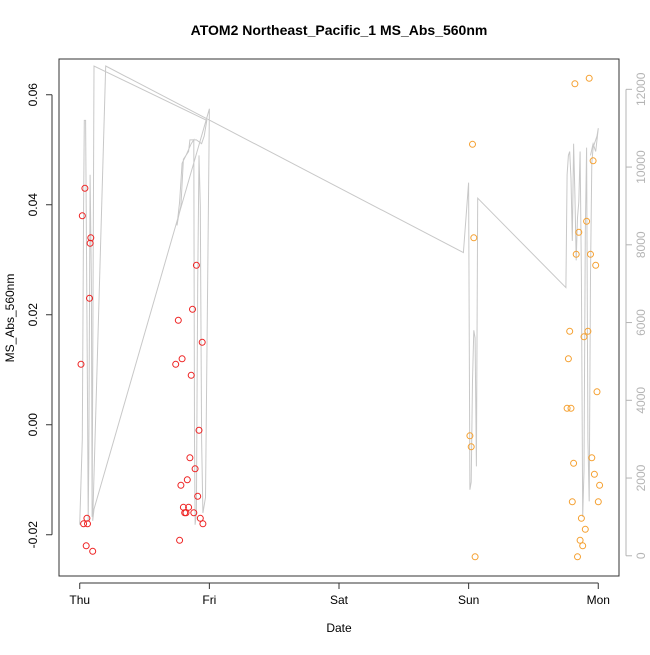  What do you see at coordinates (33, 205) in the screenshot?
I see `y-tick-label: 0.04` at bounding box center [33, 205].